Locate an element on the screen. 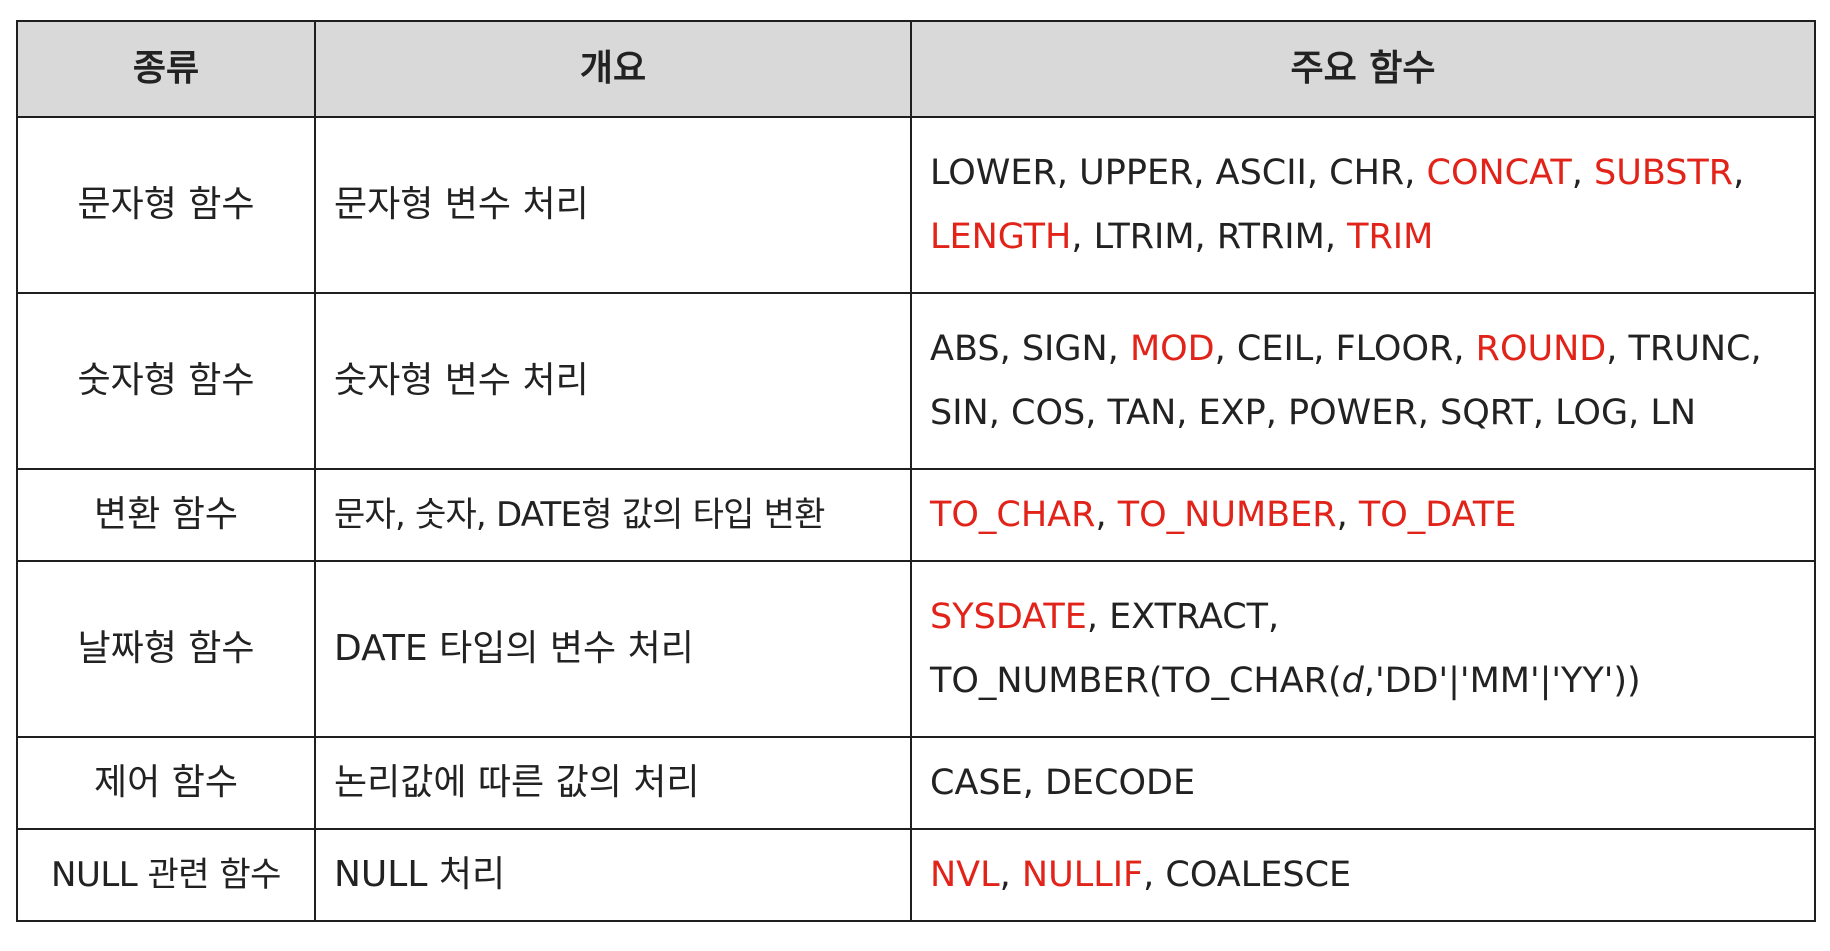 This screenshot has width=1830, height=951. function-name: COS is located at coordinates (1048, 413).